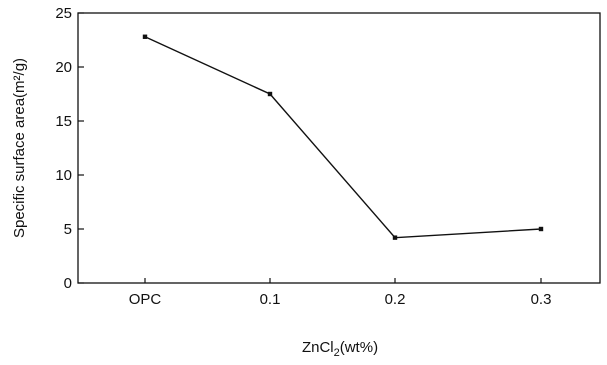 This screenshot has height=365, width=607. Describe the element at coordinates (63, 13) in the screenshot. I see `y-tick-label: 25` at that location.